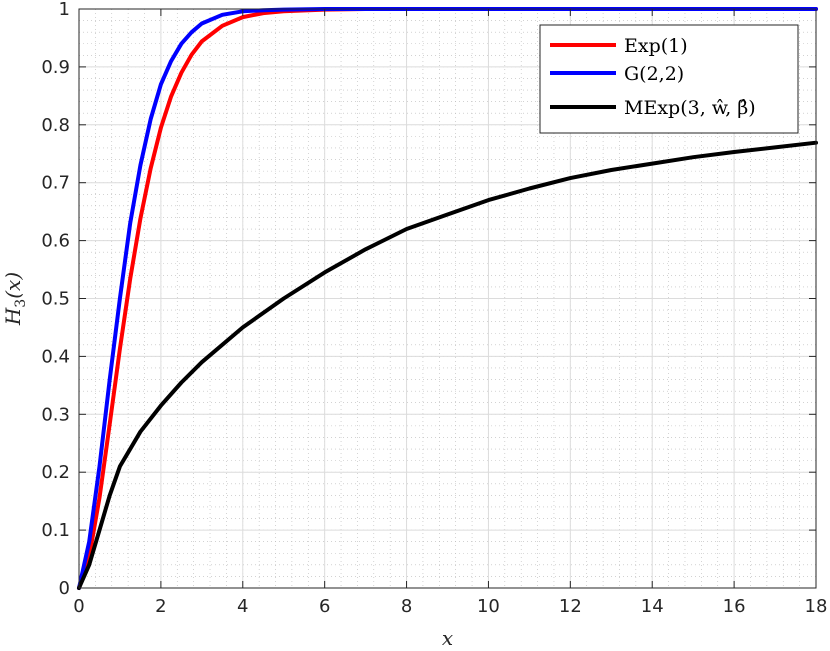  Describe the element at coordinates (78, 606) in the screenshot. I see `x-tick-label: 0` at that location.